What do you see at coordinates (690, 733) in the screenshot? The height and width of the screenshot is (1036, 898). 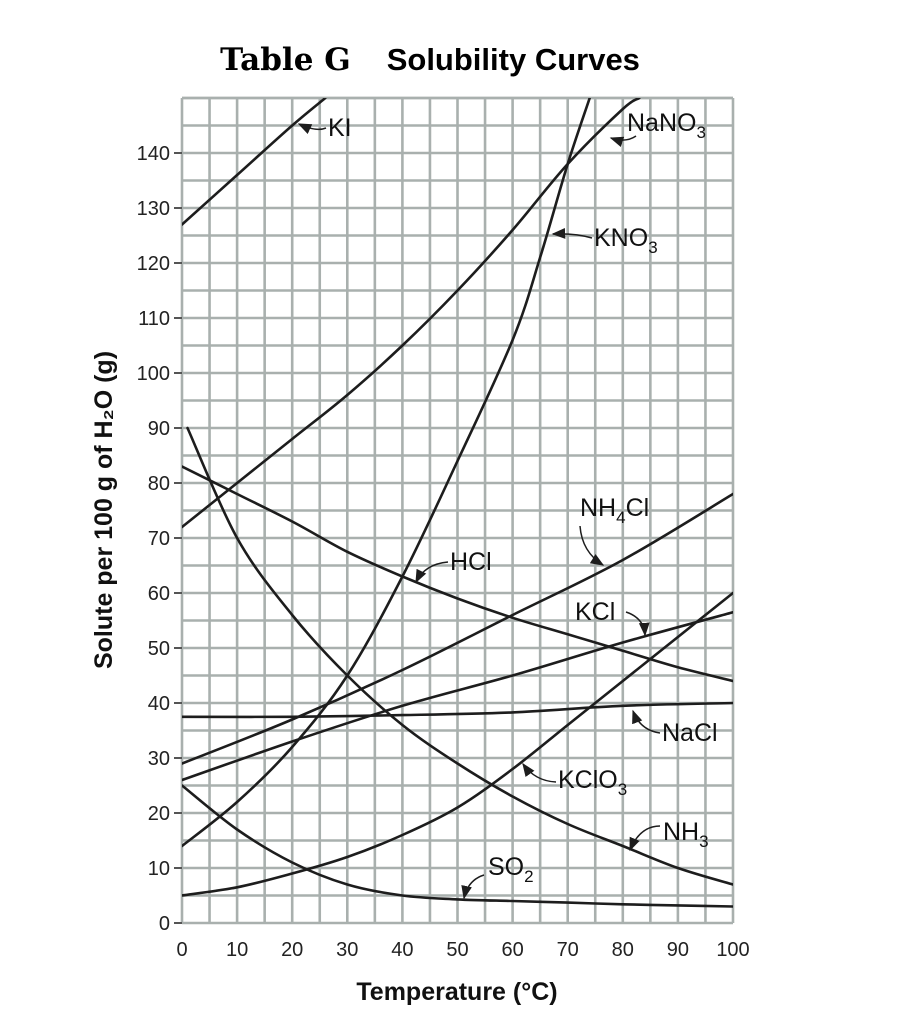 I see `label-nacl: NaCl` at bounding box center [690, 733].